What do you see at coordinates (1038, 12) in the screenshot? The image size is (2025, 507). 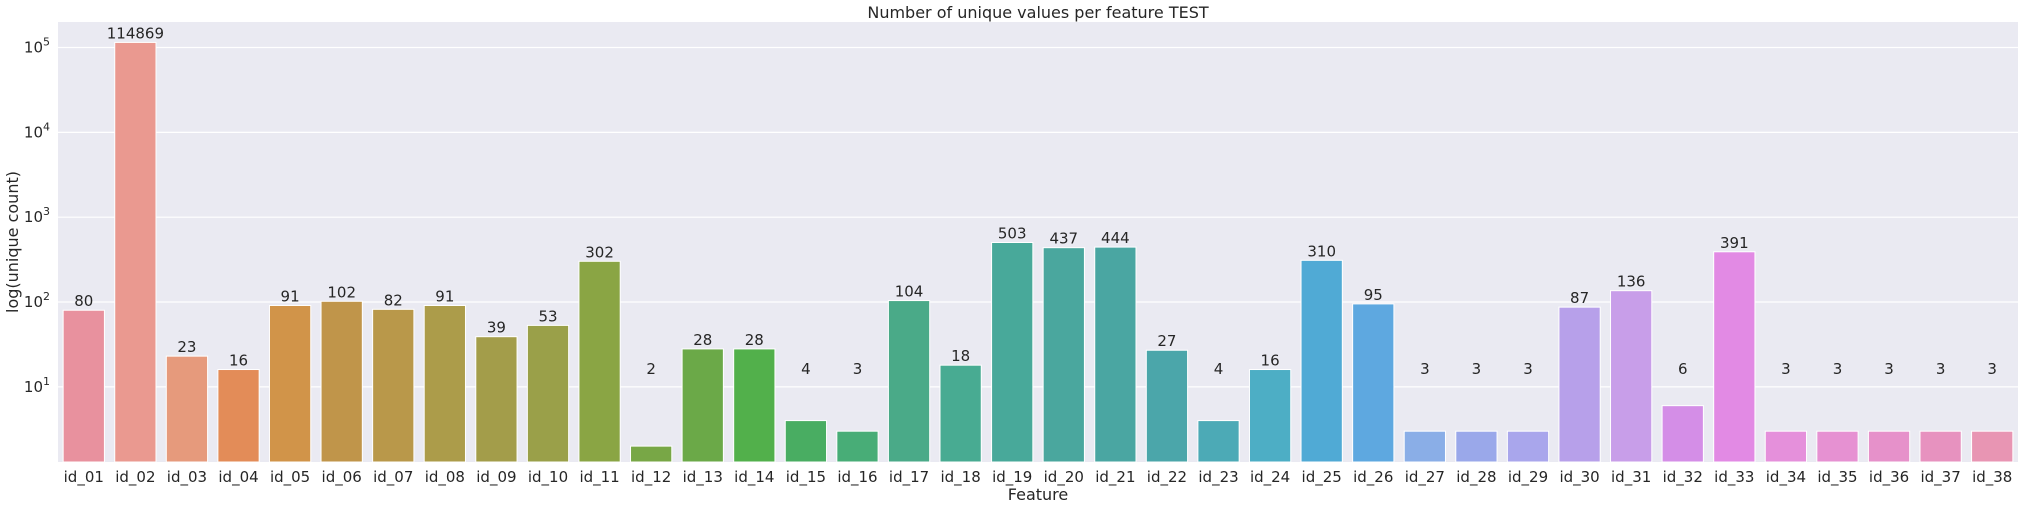 I see `chart-title: Number of unique values per feature TEST` at bounding box center [1038, 12].